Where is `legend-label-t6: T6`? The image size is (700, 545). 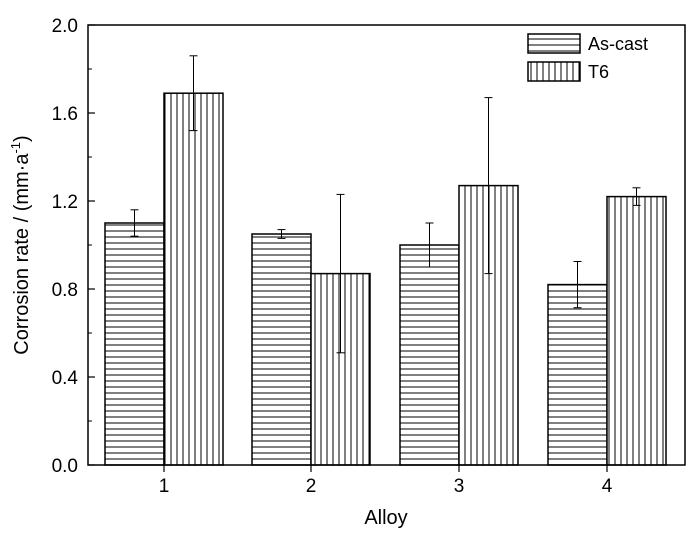 legend-label-t6: T6 is located at coordinates (598, 72).